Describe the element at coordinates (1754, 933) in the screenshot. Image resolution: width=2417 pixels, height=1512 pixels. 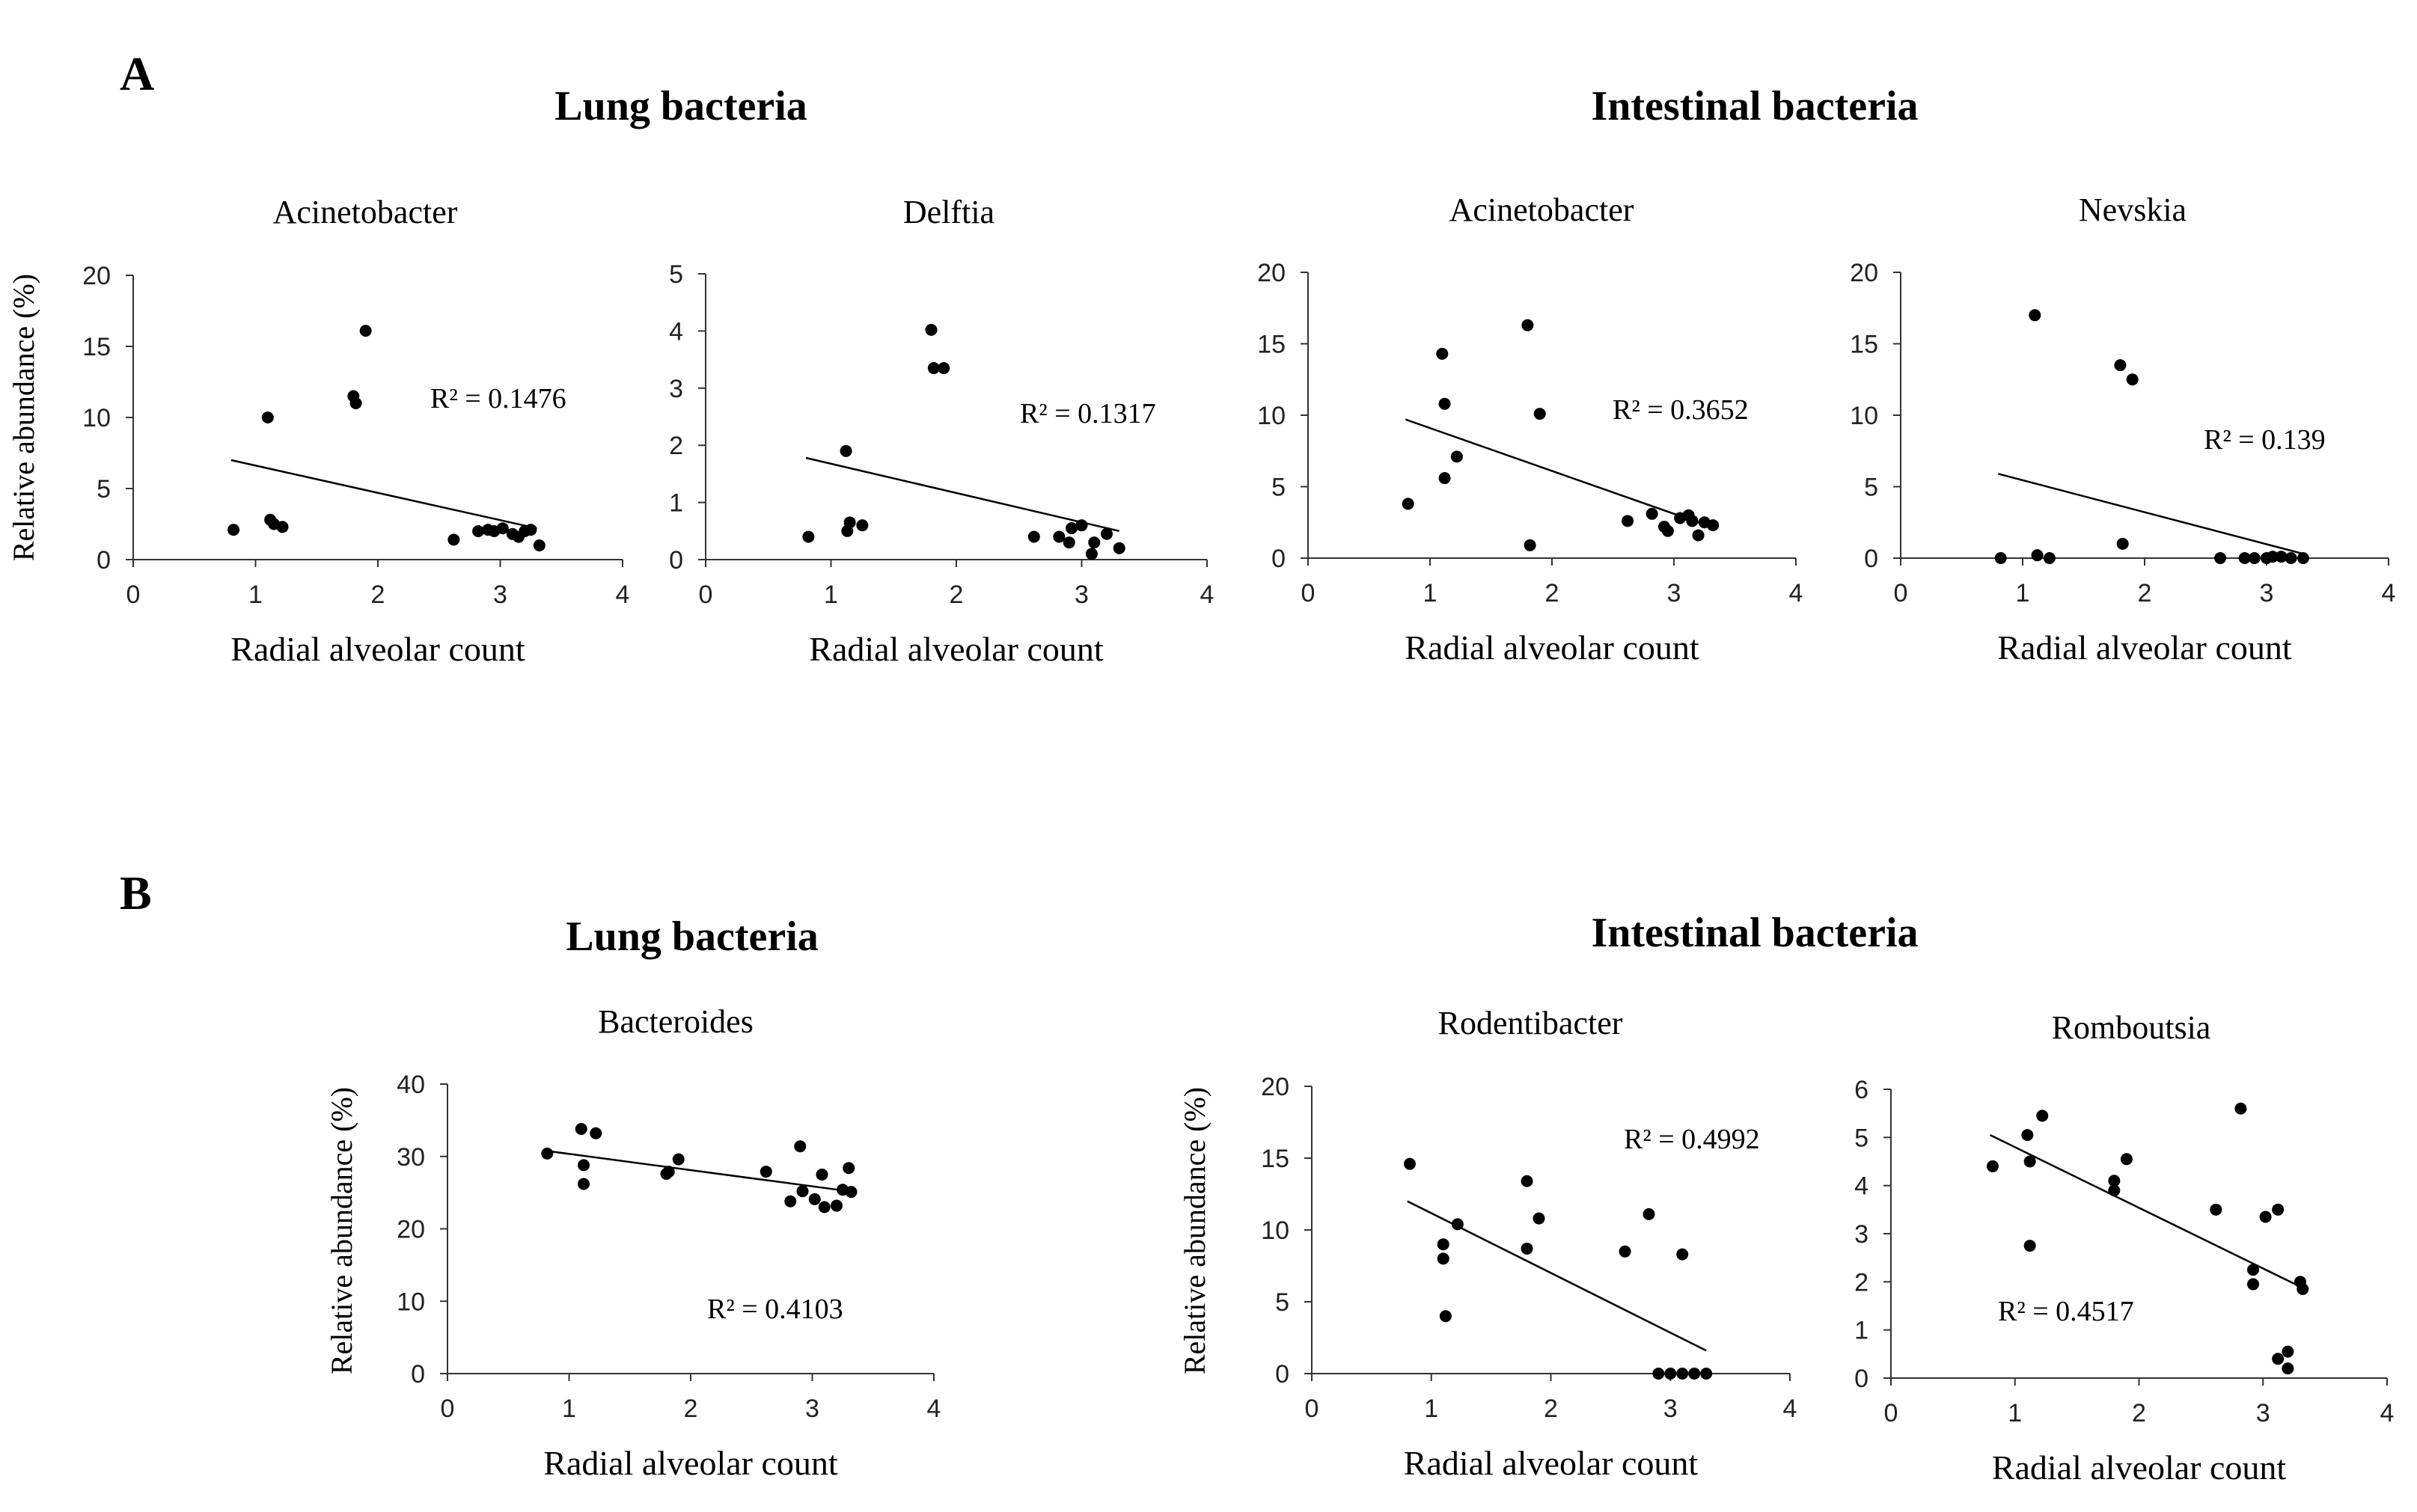
I see `panel-b-intestinal-title: Intestinal bacteria` at that location.